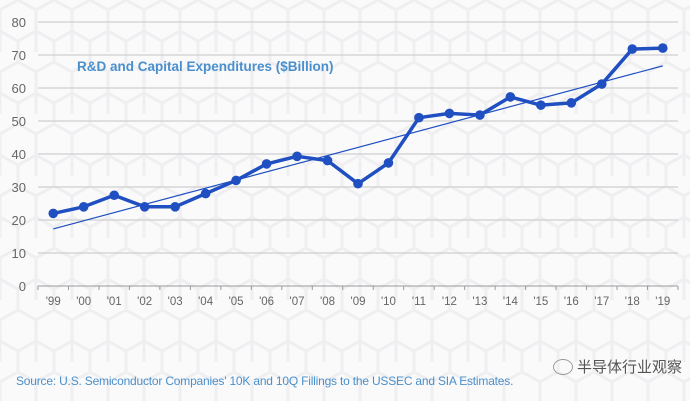 The height and width of the screenshot is (401, 690). I want to click on x-tick-label: '99, so click(53, 302).